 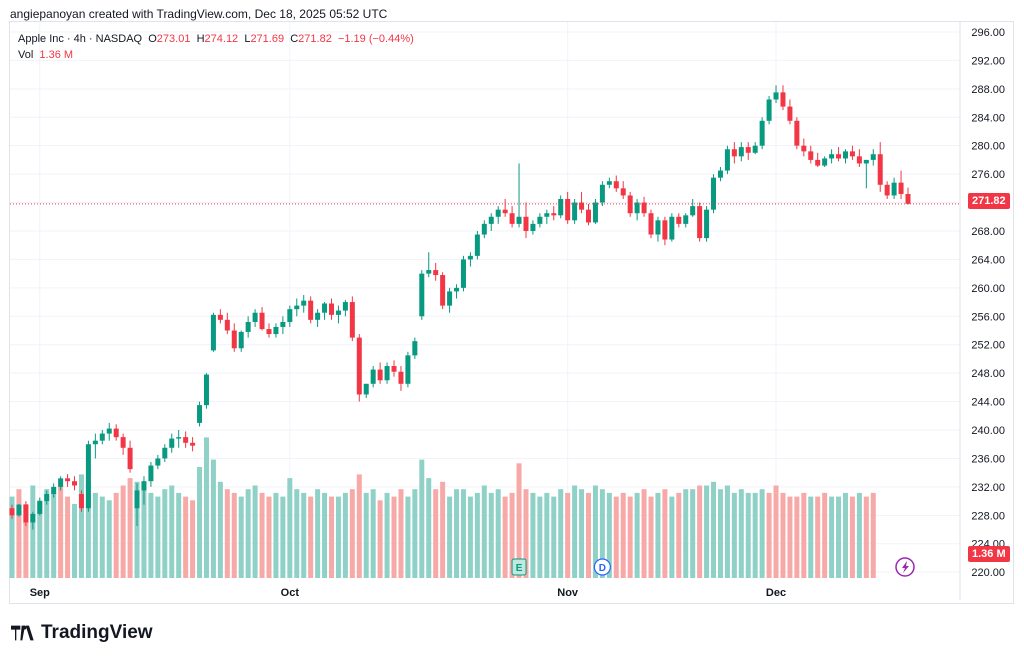 What do you see at coordinates (988, 118) in the screenshot?
I see `y-tick-label: 284.00` at bounding box center [988, 118].